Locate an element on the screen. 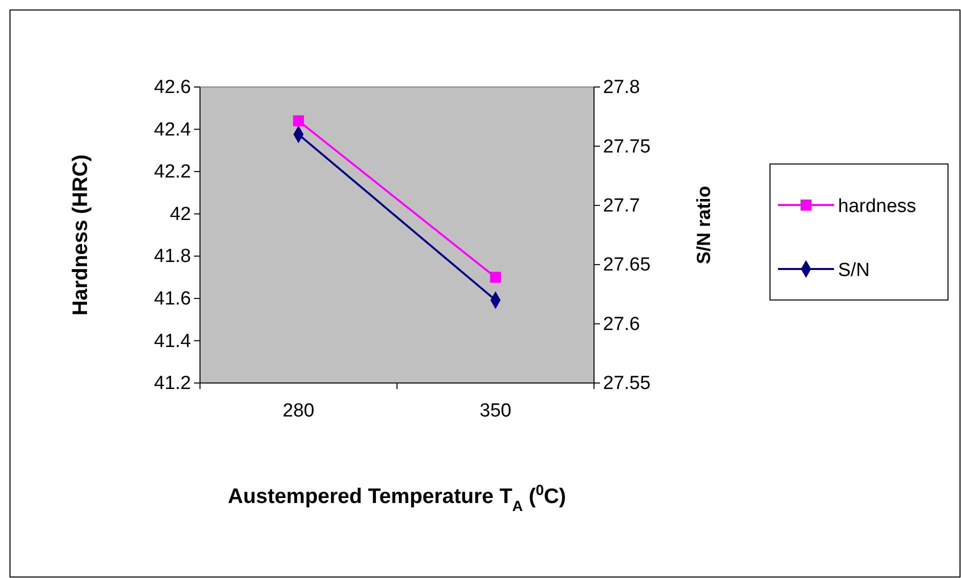 The height and width of the screenshot is (578, 961). y-tick-label: 42 is located at coordinates (180, 214).